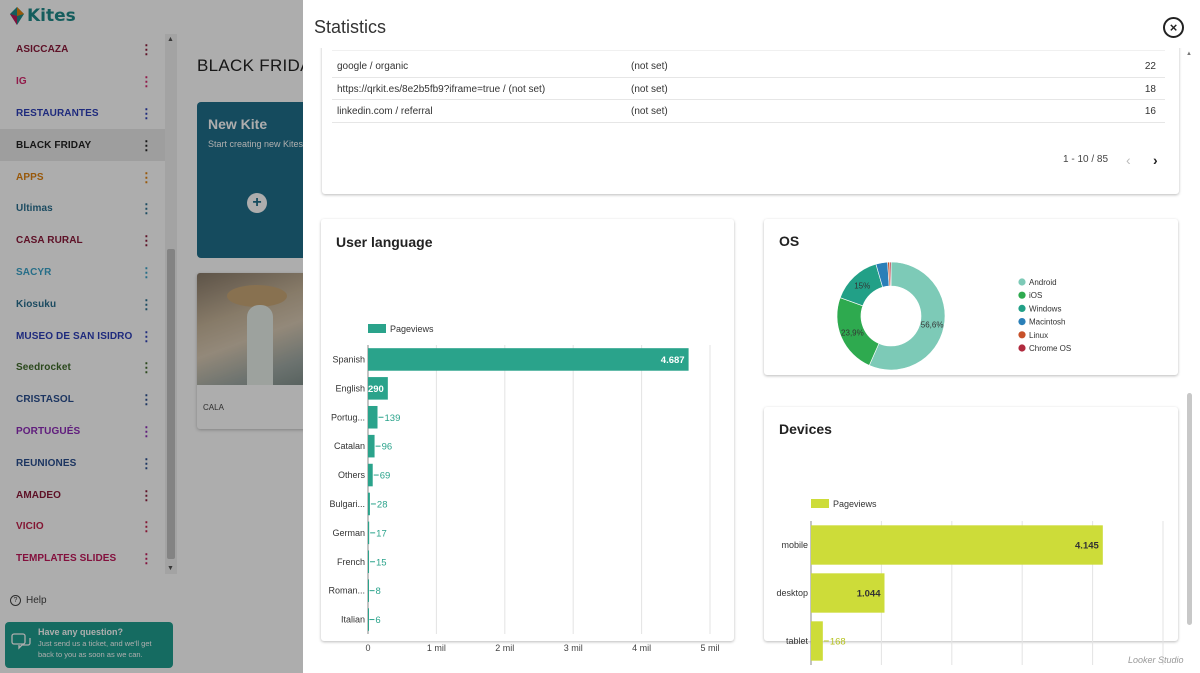 The image size is (1200, 673). I want to click on data-label: 15, so click(381, 562).